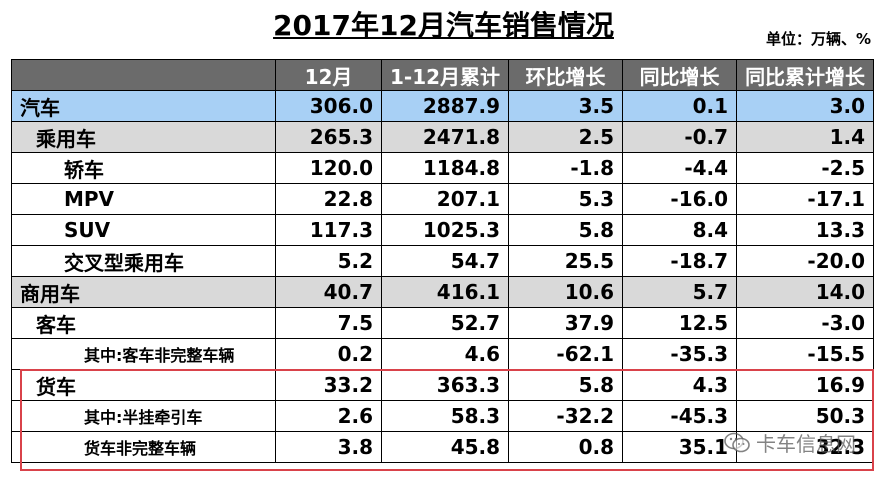  Describe the element at coordinates (143, 230) in the screenshot. I see `row-label: SUV` at that location.